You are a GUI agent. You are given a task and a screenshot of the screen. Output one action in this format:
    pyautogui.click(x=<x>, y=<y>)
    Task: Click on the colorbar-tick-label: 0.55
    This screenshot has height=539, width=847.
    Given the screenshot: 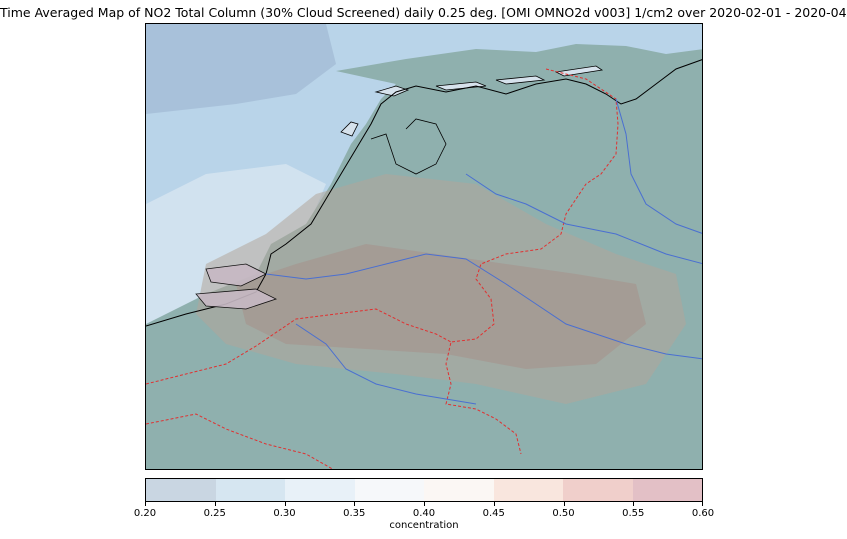 What is the action you would take?
    pyautogui.click(x=633, y=513)
    